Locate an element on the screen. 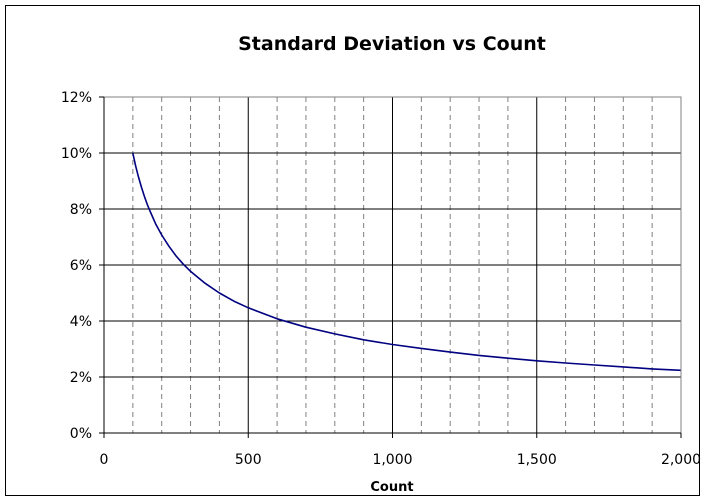 Image resolution: width=707 pixels, height=501 pixels. x-tick-label: 1,500 is located at coordinates (537, 460).